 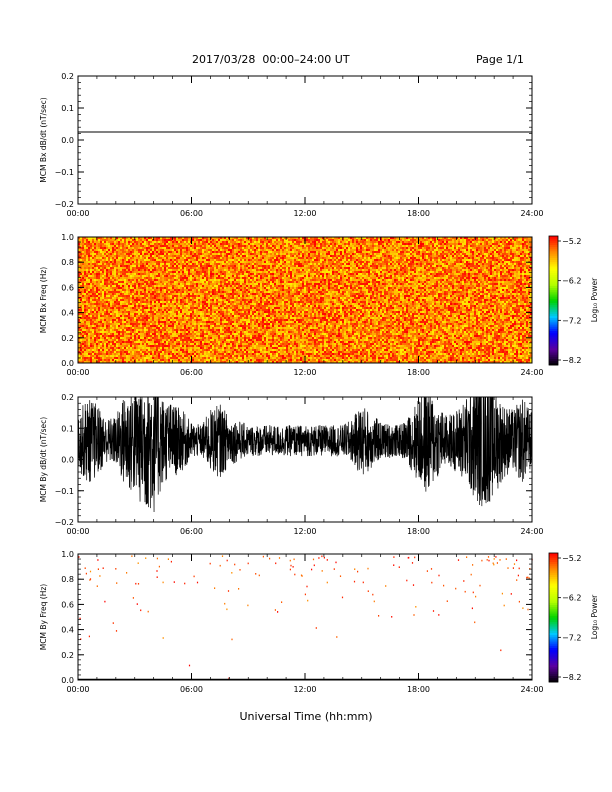 What do you see at coordinates (304, 213) in the screenshot?
I see `x-tick-label: 12:00` at bounding box center [304, 213].